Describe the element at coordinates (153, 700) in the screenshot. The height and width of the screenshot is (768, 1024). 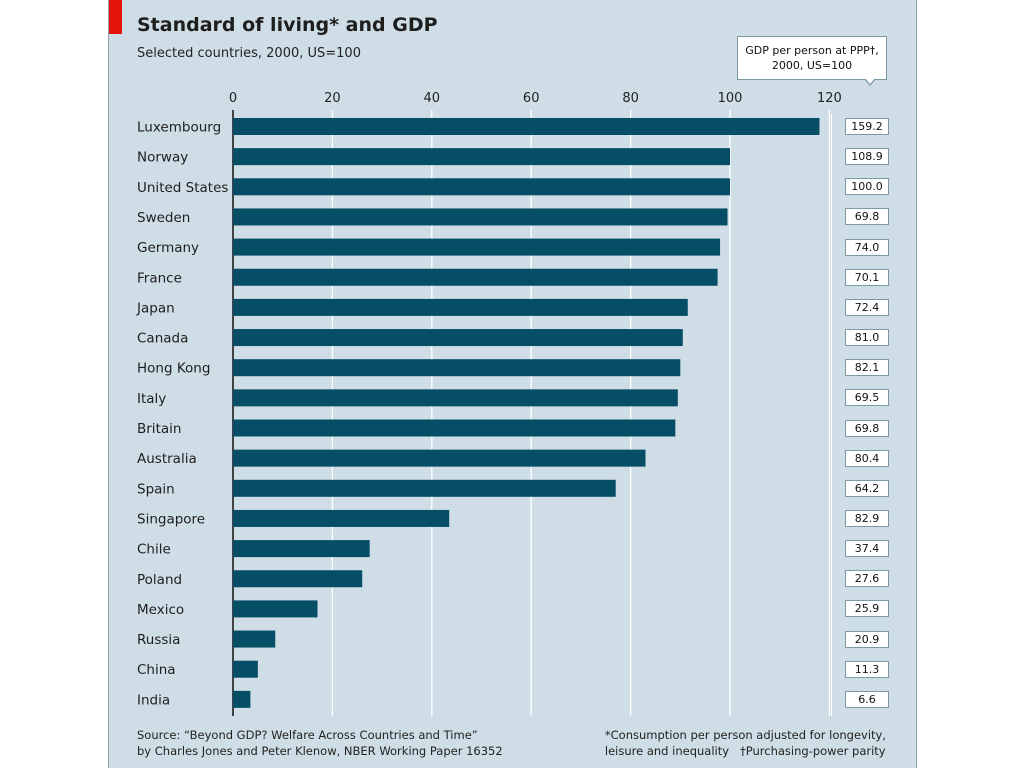
I see `category-label: India` at that location.